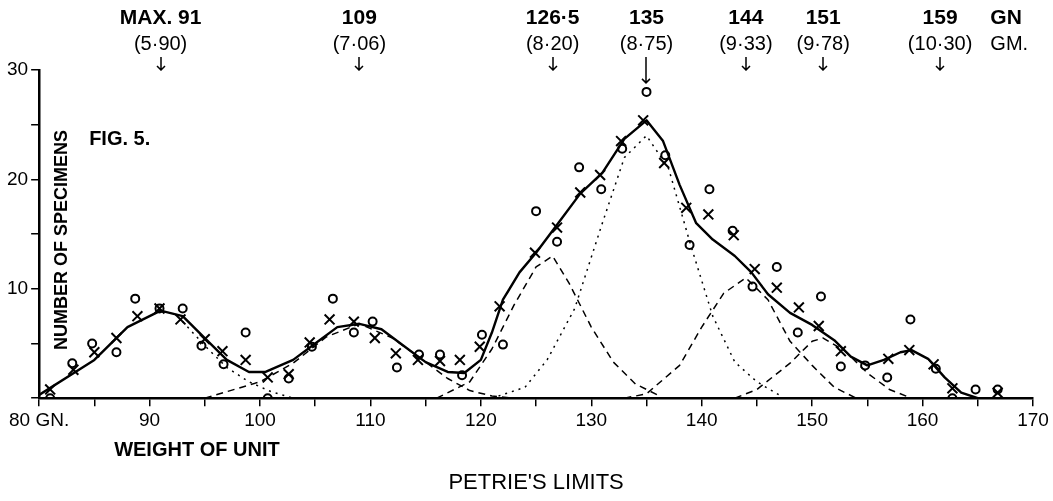  Describe the element at coordinates (552, 29) in the screenshot. I see `annotation: 126·5 (8·20)` at that location.